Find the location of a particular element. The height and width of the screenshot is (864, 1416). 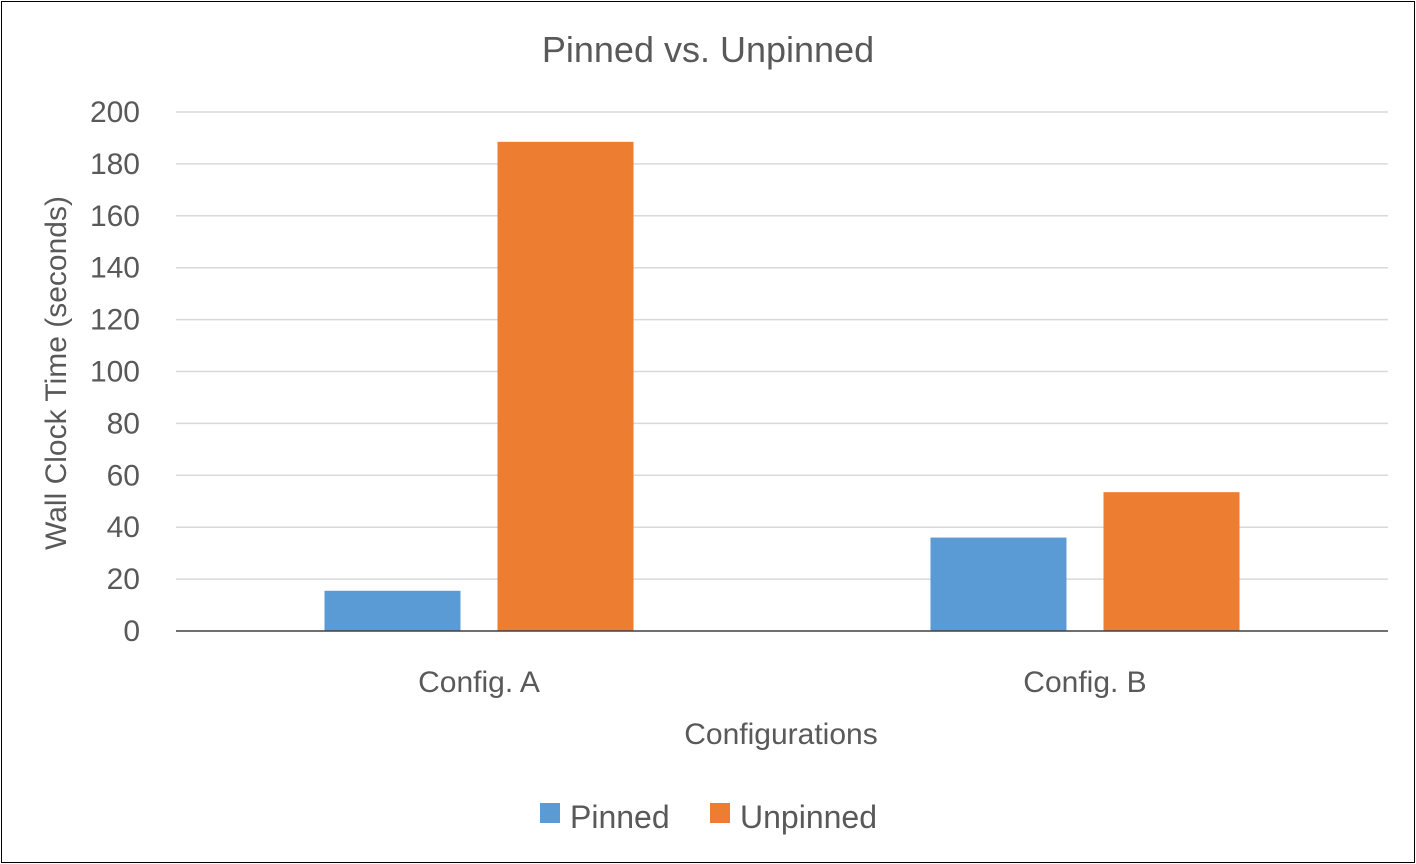

y-tick-label: 160 is located at coordinates (115, 216).